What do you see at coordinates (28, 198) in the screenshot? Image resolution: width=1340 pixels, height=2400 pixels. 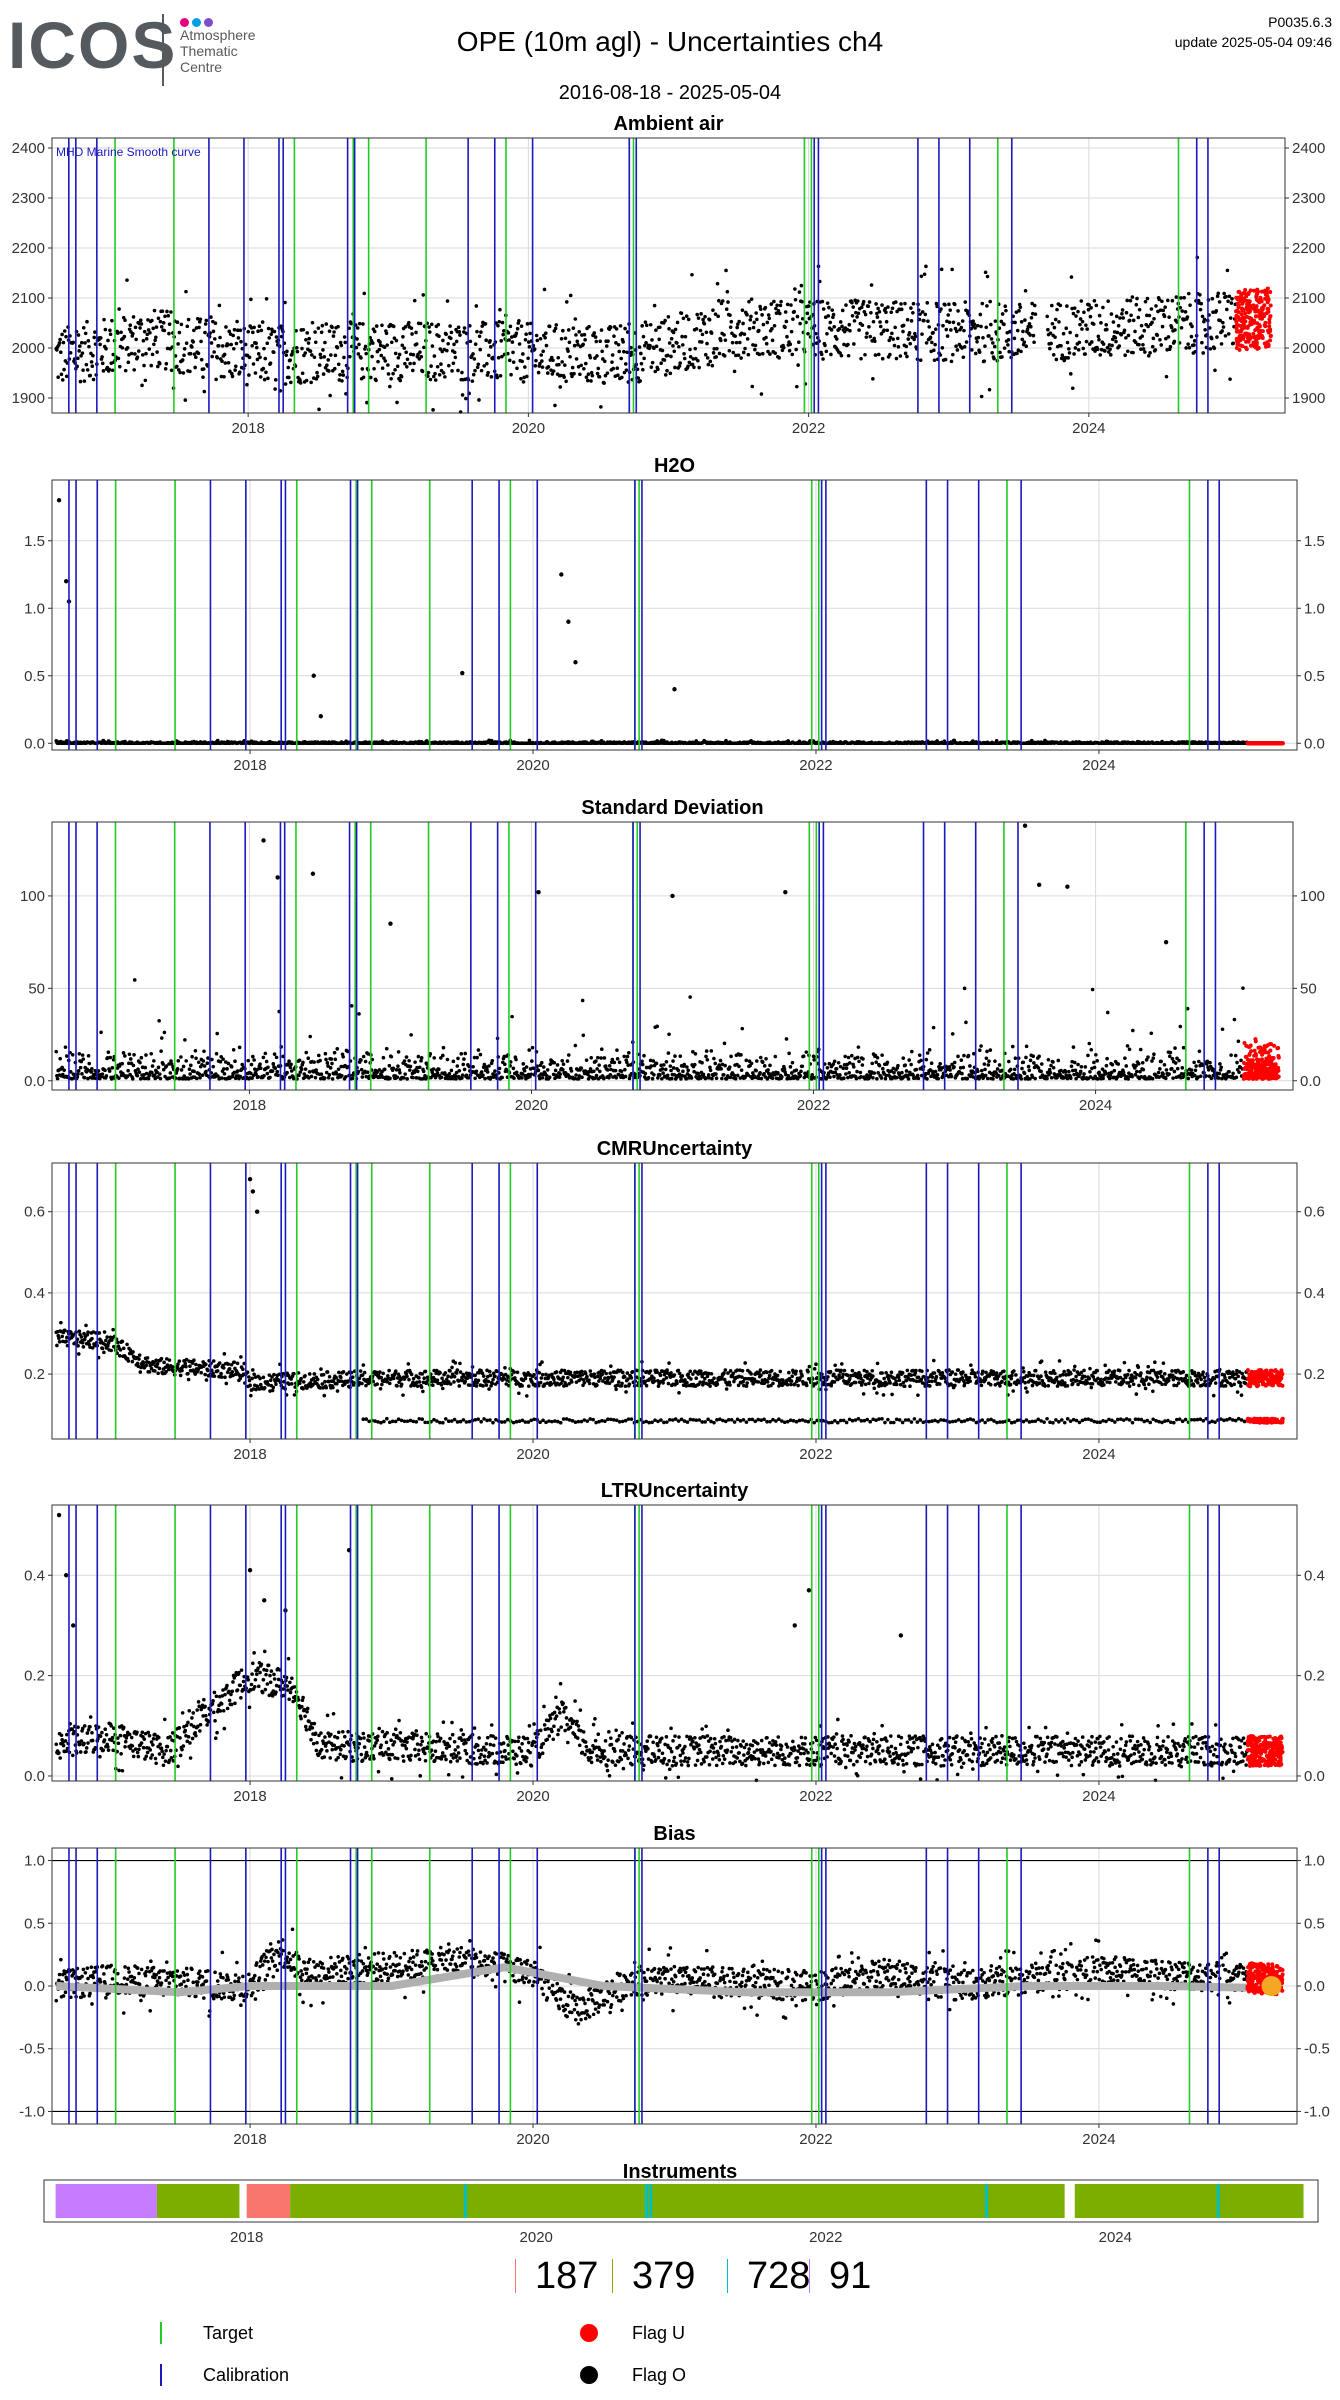 I see `y-tick-label: 2300` at bounding box center [28, 198].